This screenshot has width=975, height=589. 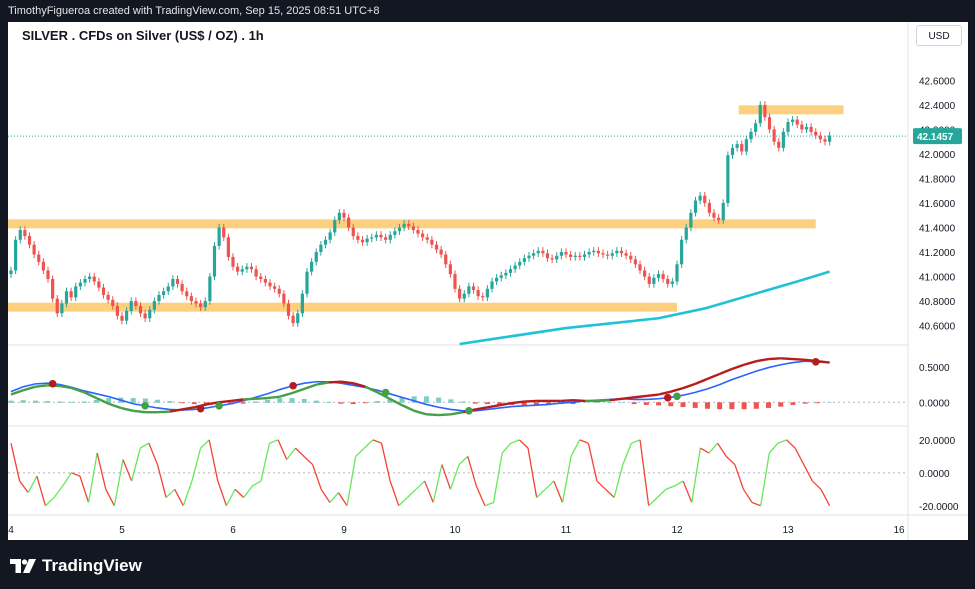 What do you see at coordinates (934, 474) in the screenshot?
I see `oscillator-tick-label: 0.0000` at bounding box center [934, 474].